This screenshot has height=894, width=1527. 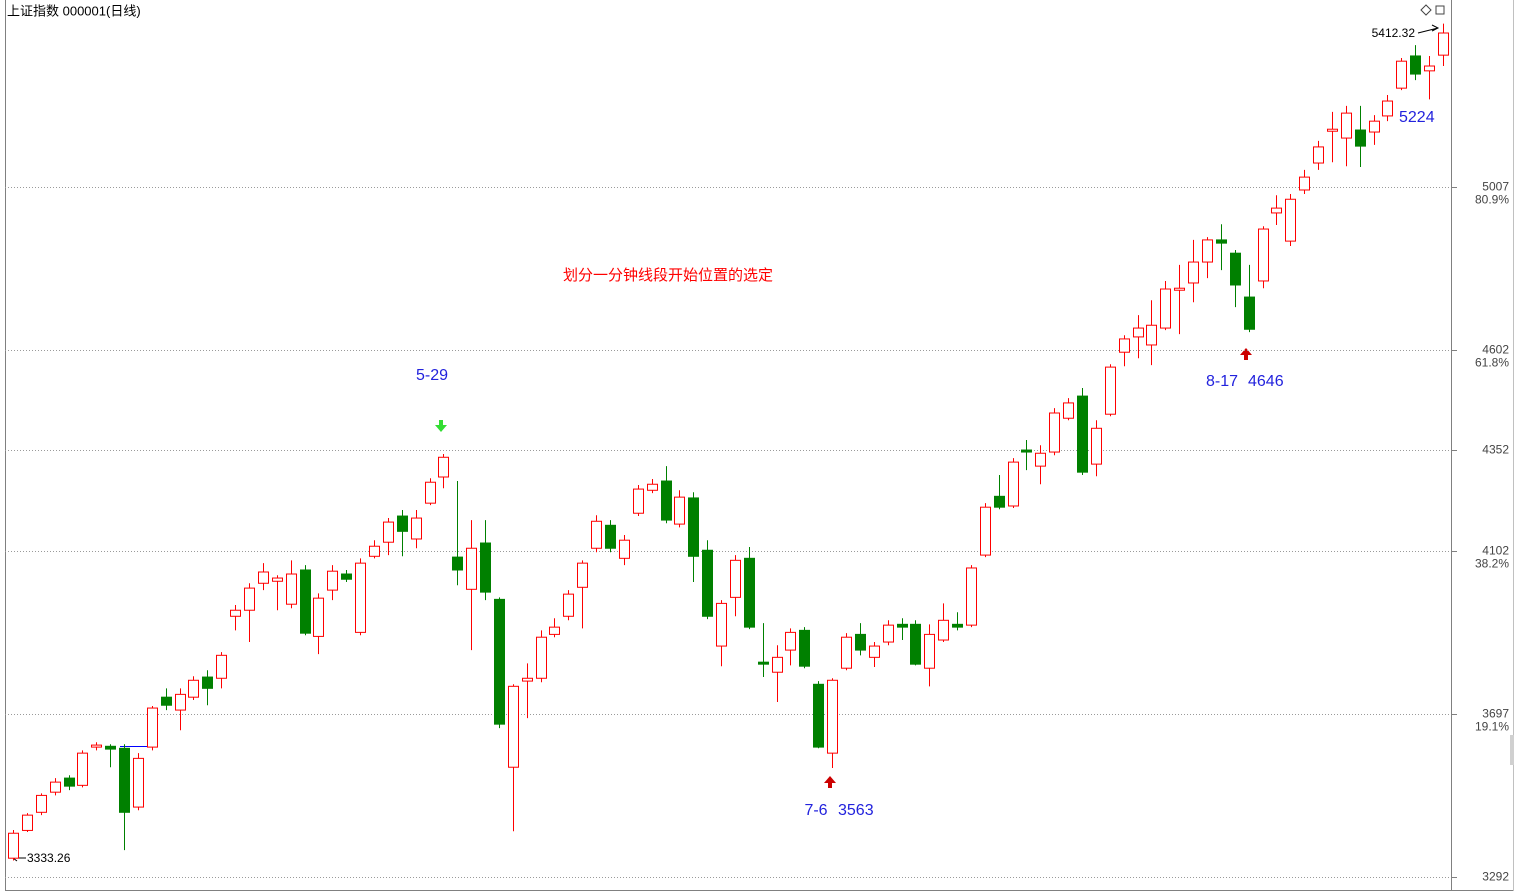 I want to click on y-tick-label: 4352, so click(x=1495, y=450).